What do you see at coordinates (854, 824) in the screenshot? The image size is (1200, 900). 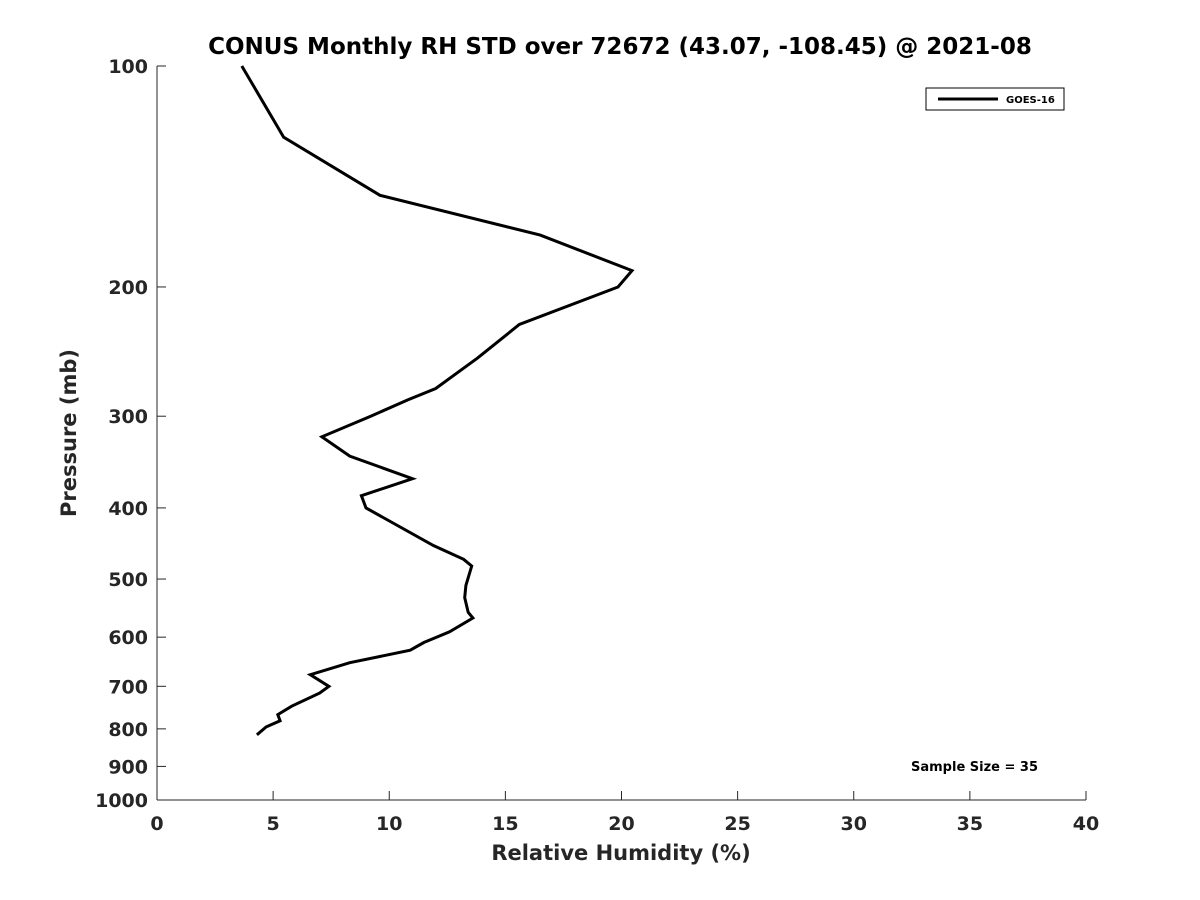 I see `x-tick-label: 30` at bounding box center [854, 824].